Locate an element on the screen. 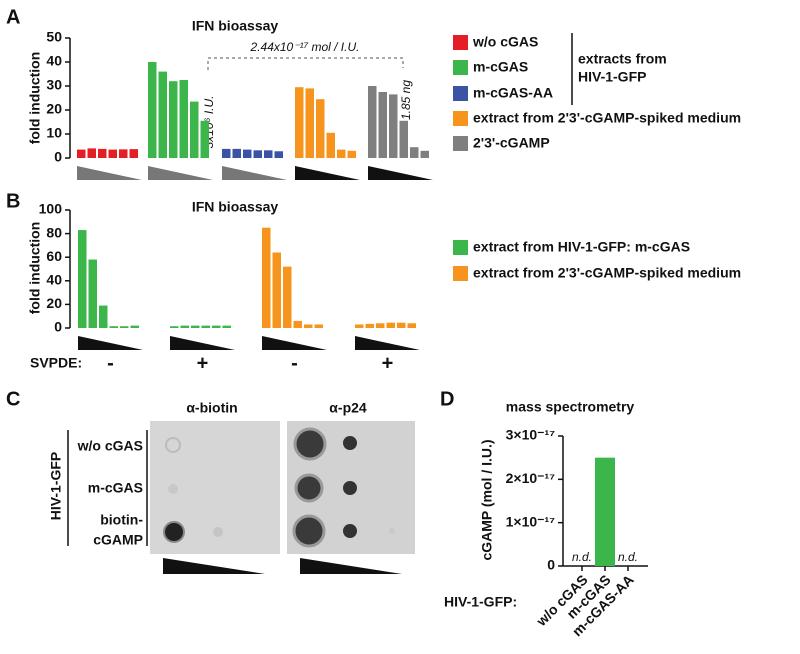 This screenshot has height=654, width=800. panel-letter: B is located at coordinates (13, 201).